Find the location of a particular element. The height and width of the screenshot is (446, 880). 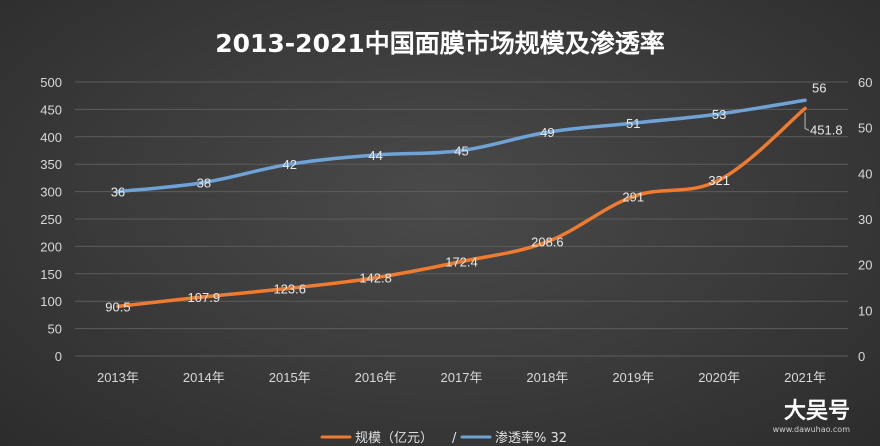

x-tick-label: 2017年 is located at coordinates (462, 377).